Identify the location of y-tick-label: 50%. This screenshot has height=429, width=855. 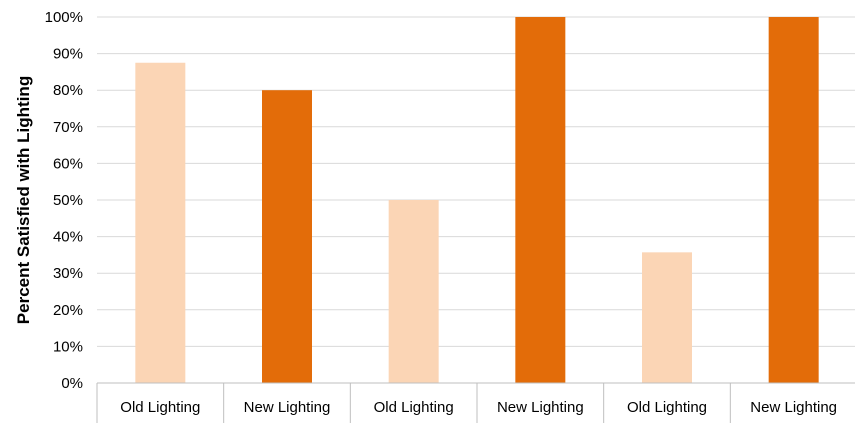
(68, 200).